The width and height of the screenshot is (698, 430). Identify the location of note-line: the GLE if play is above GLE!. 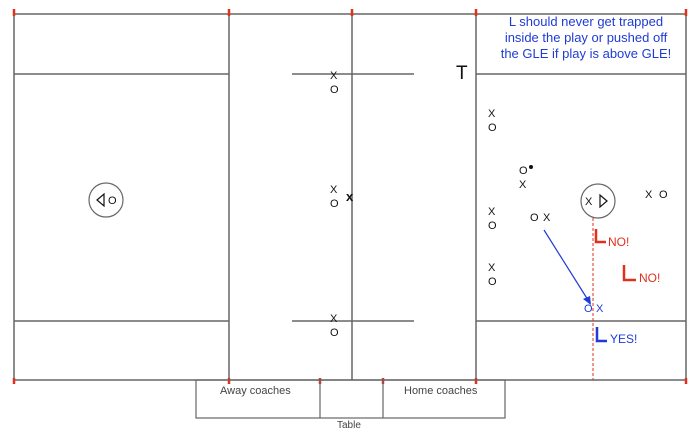
(586, 53).